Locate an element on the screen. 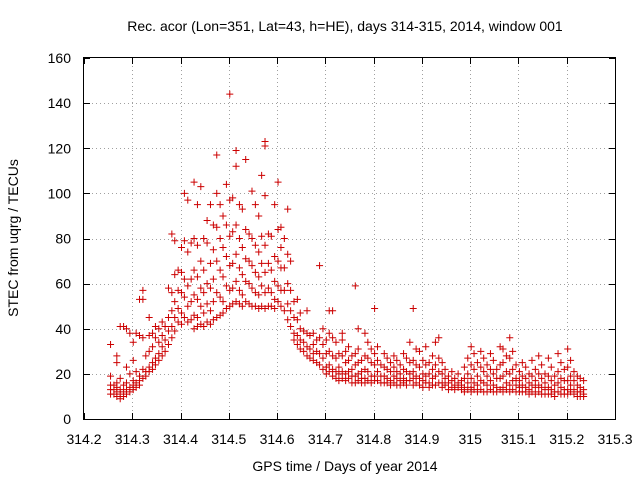 This screenshot has width=640, height=480. x-tick-label: 314.4 is located at coordinates (180, 439).